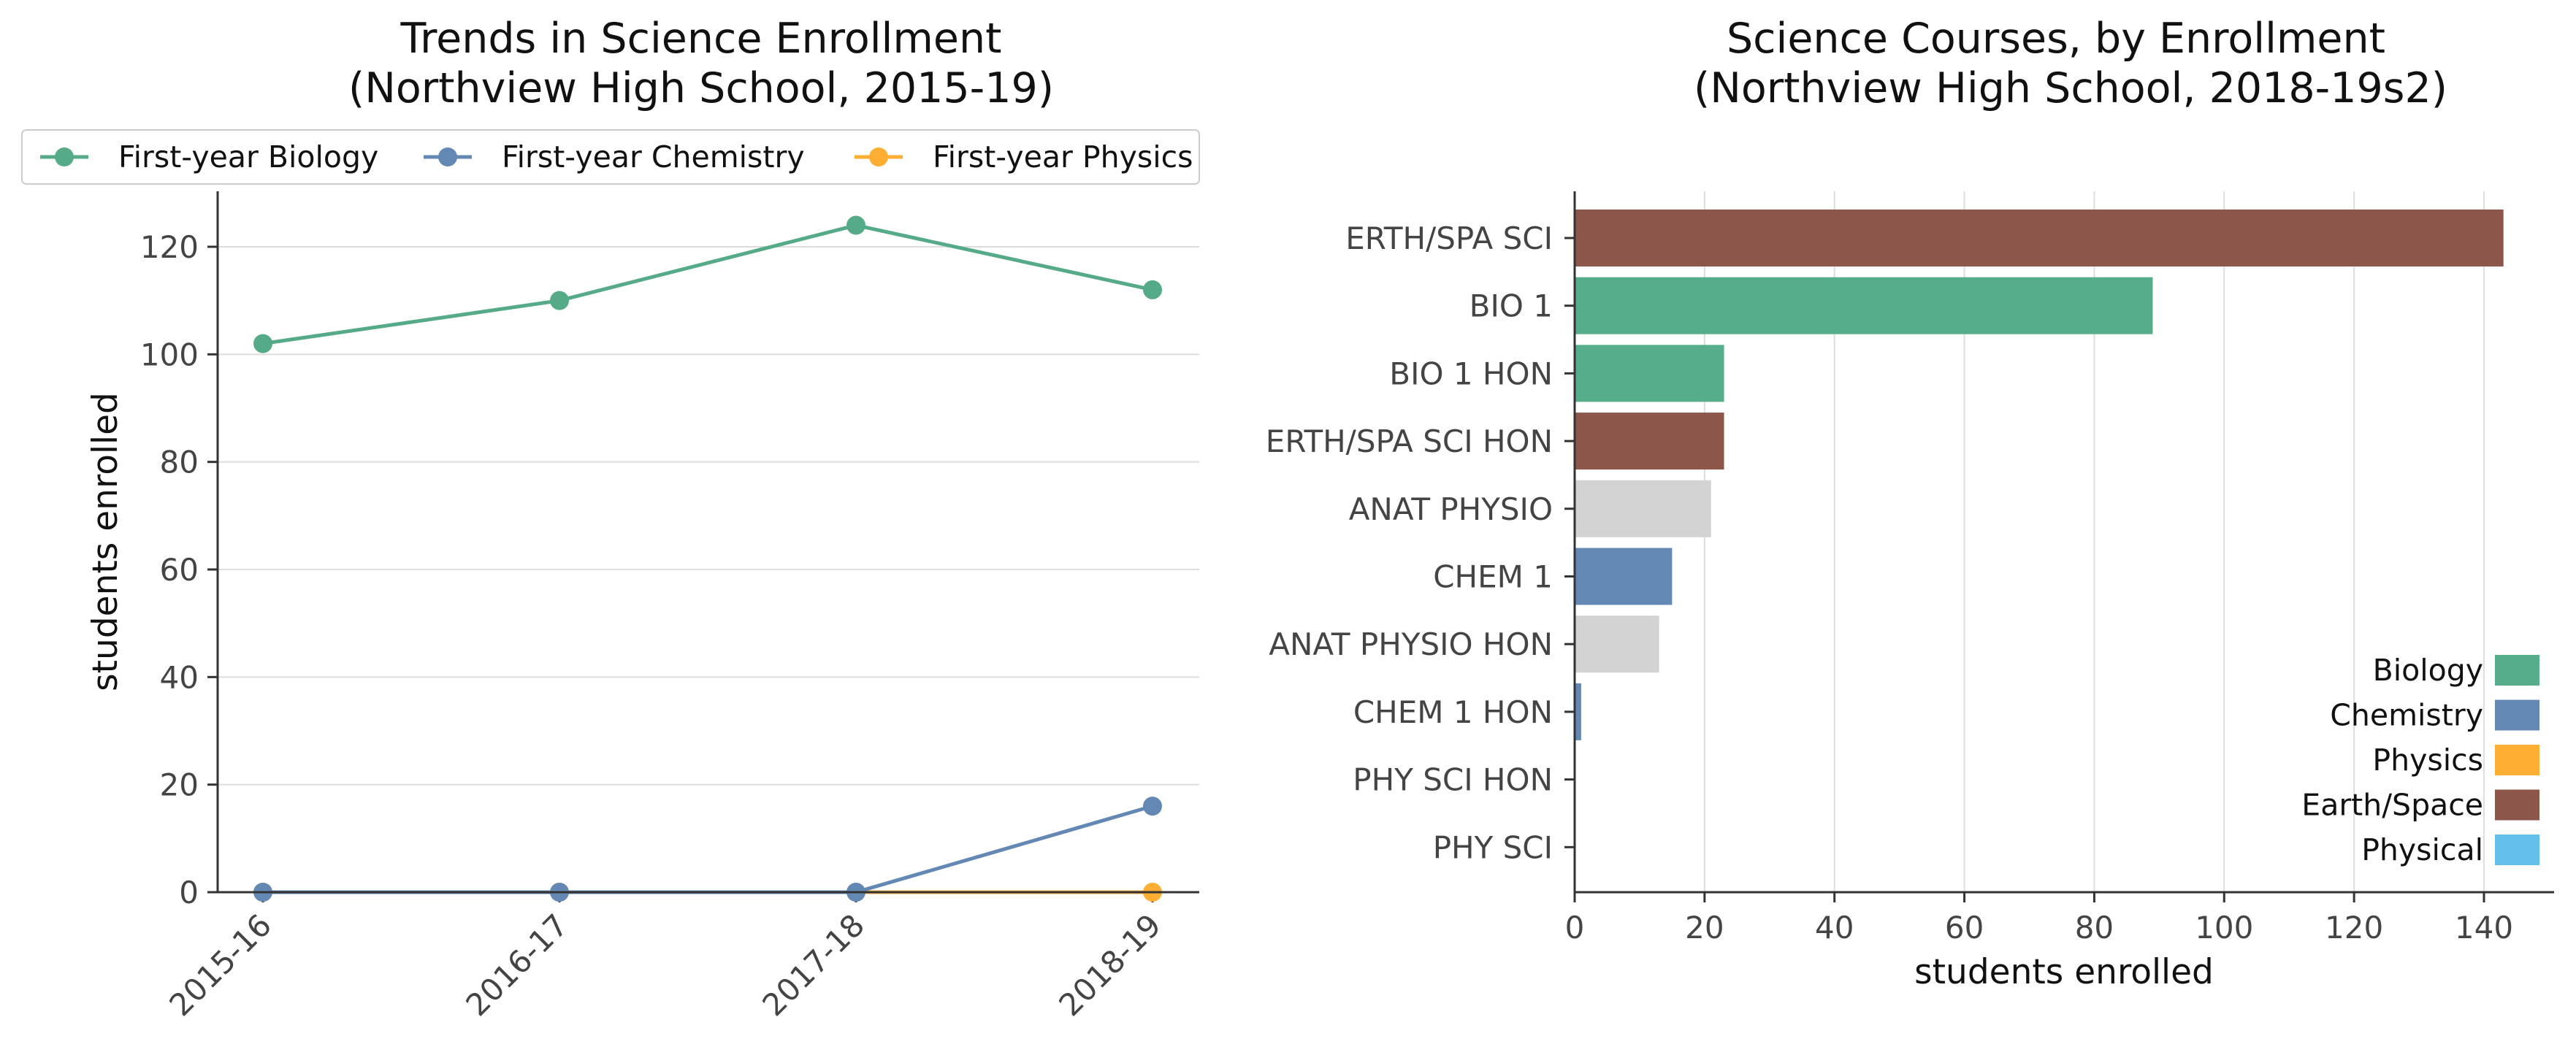  Describe the element at coordinates (2392, 805) in the screenshot. I see `legend-label: Earth/Space` at that location.